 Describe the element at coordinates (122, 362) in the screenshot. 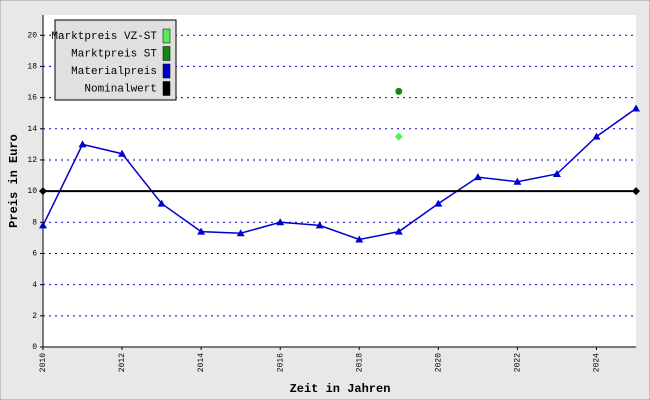

I see `x-tick-label: 2012` at that location.